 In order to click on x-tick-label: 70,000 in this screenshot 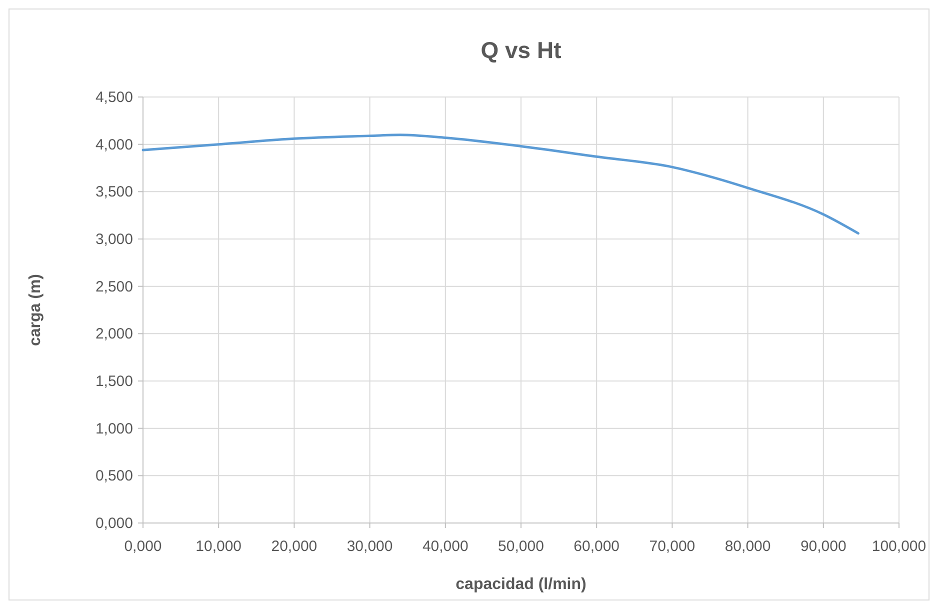, I will do `click(672, 546)`.